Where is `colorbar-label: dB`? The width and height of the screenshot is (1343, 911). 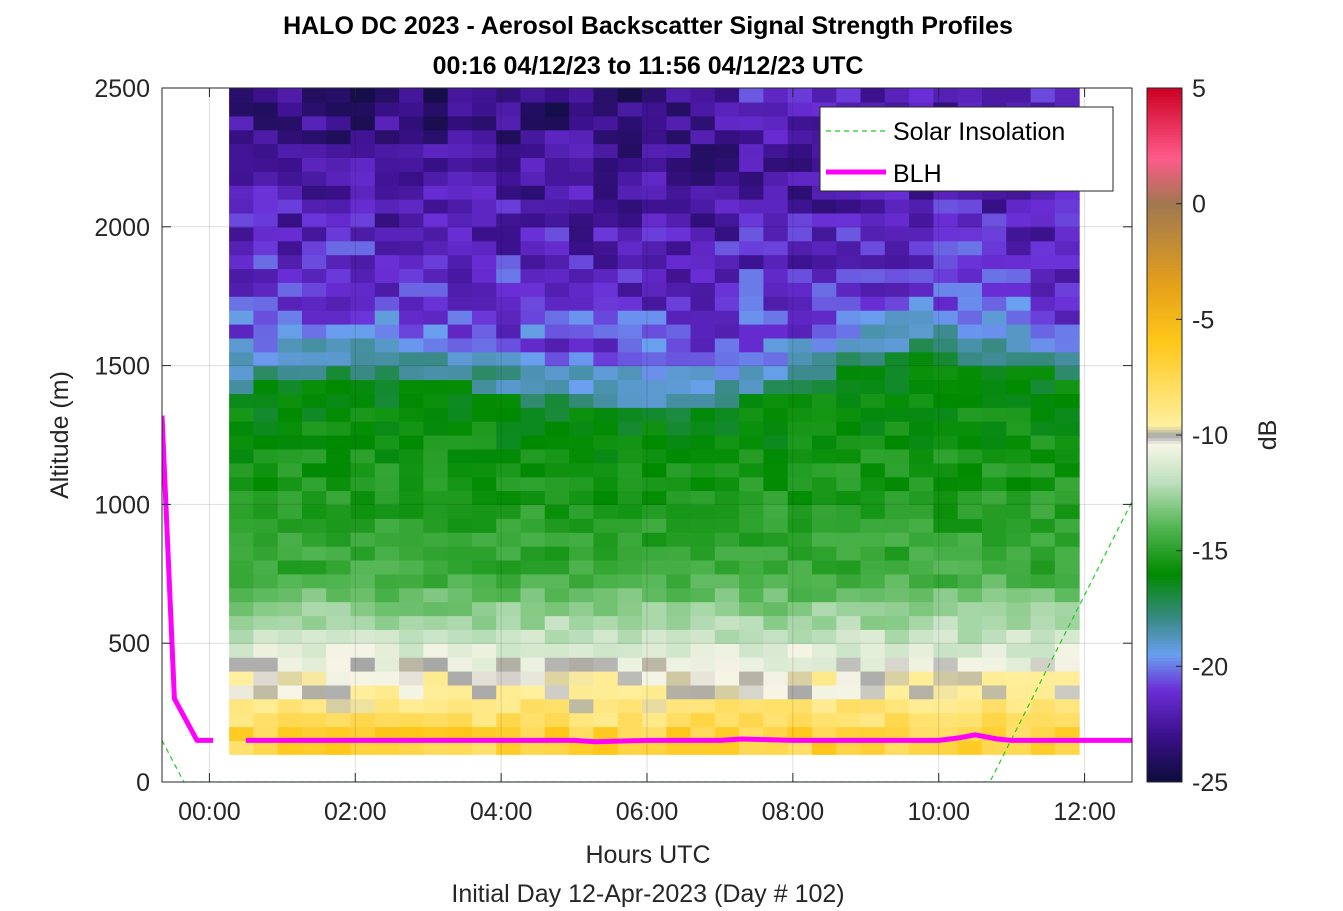 colorbar-label: dB is located at coordinates (1268, 435).